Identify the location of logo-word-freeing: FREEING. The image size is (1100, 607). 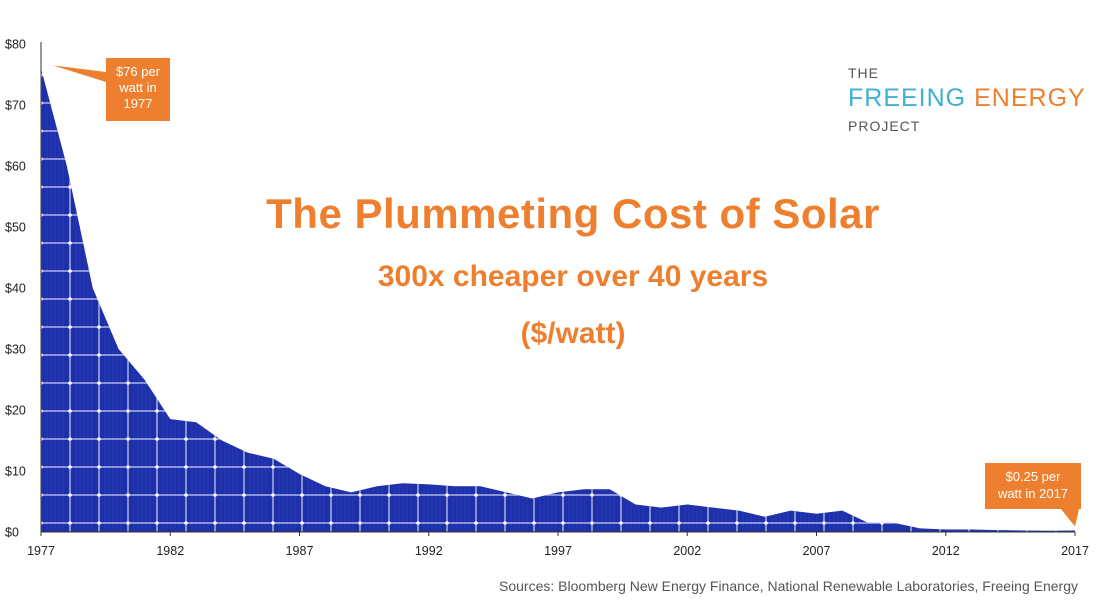
(907, 98).